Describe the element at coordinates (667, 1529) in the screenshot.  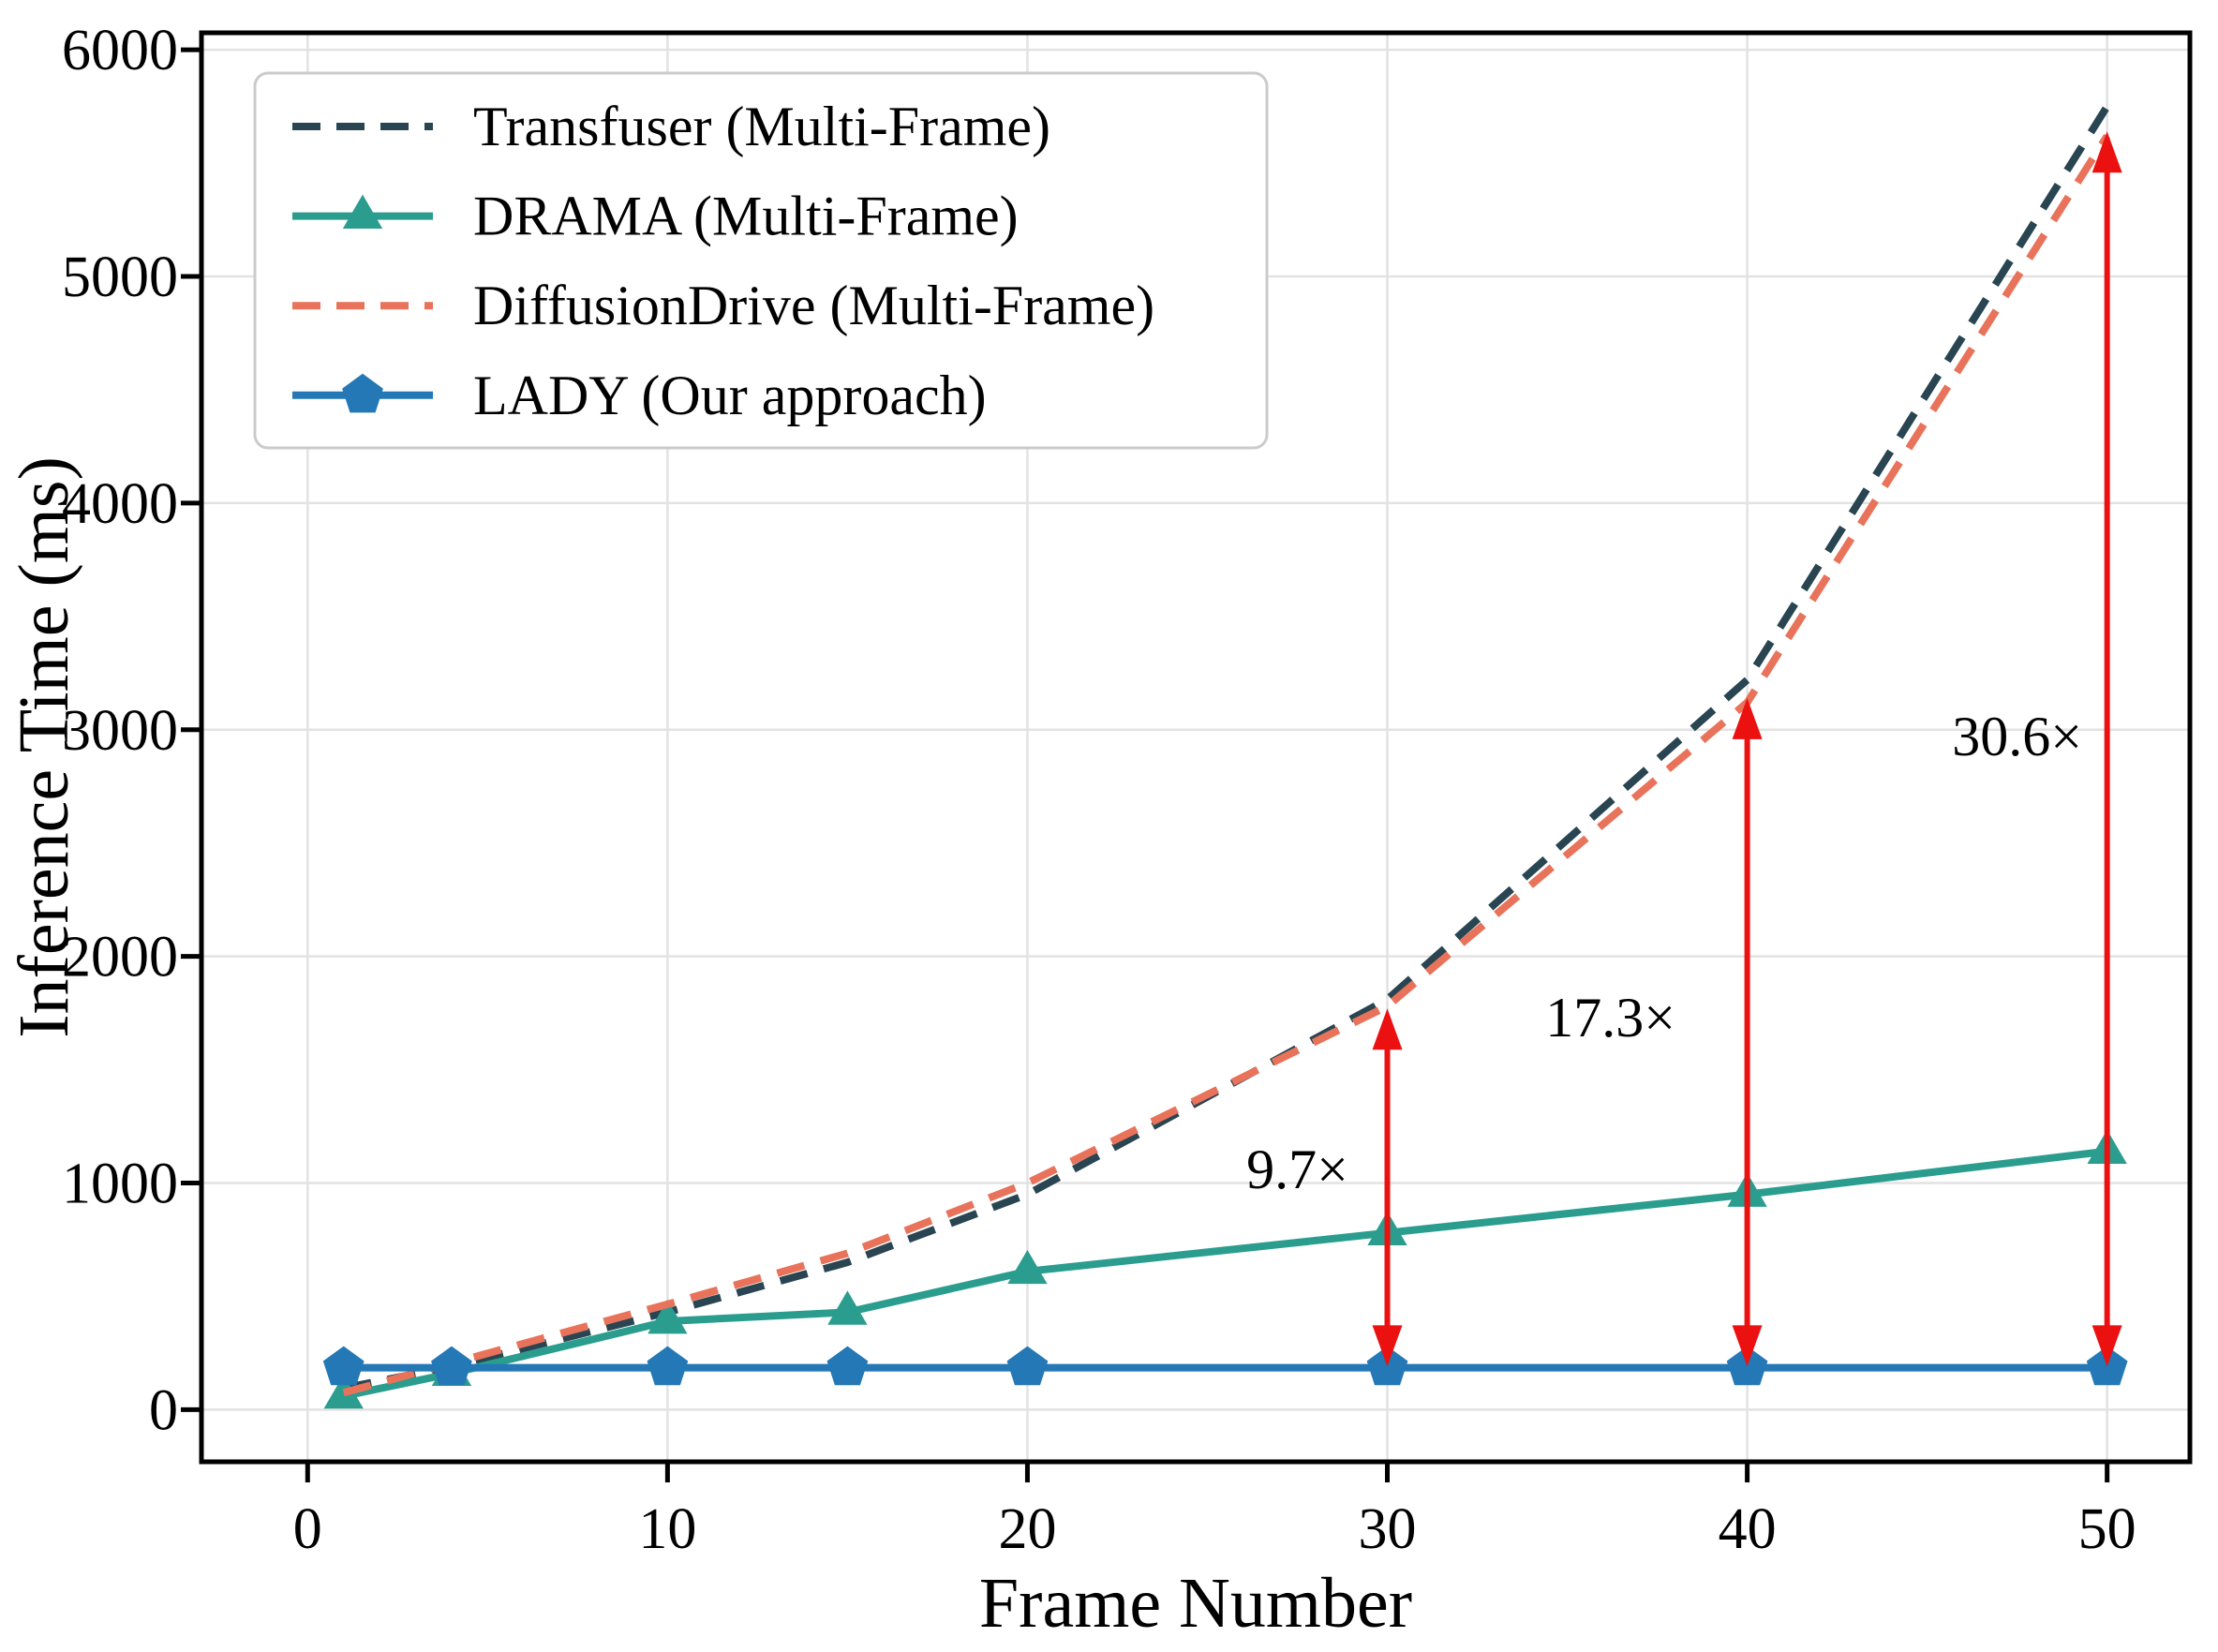
I see `x-tick-label: 10` at that location.